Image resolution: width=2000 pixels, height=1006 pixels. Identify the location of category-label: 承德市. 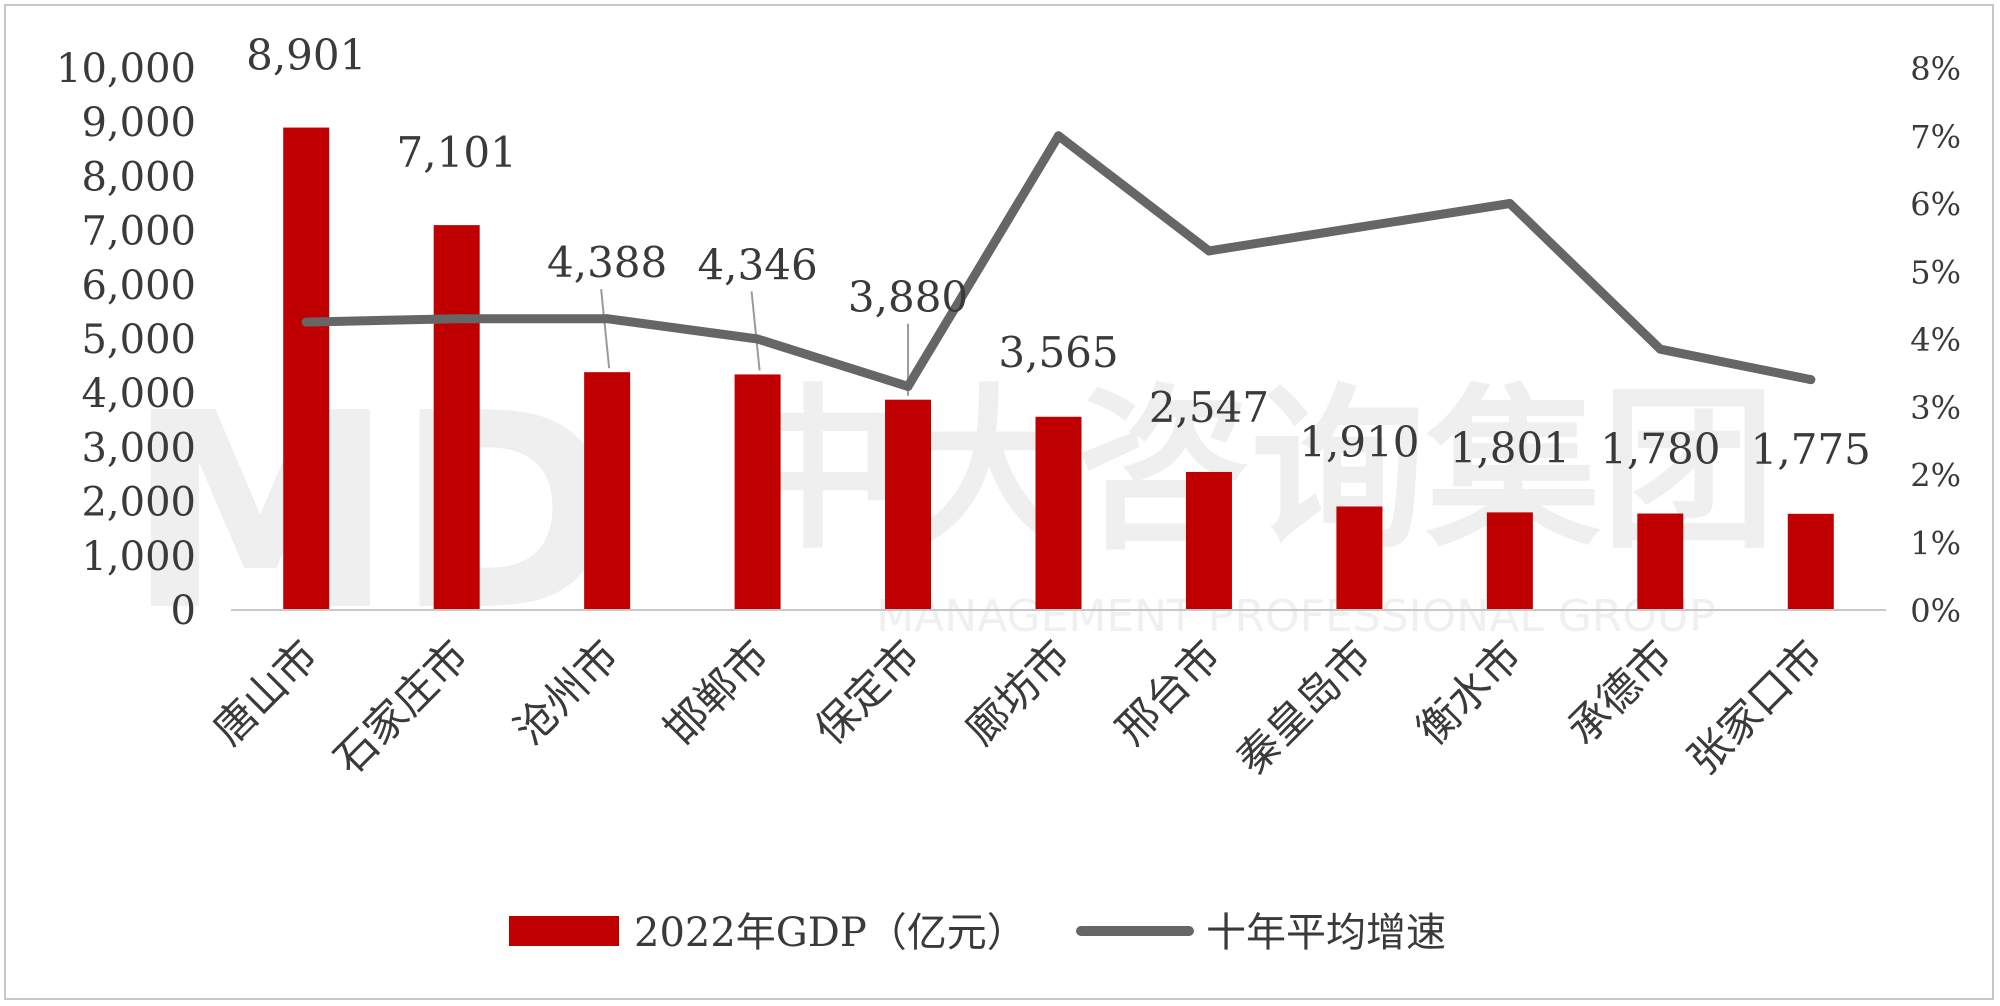
(1620, 692).